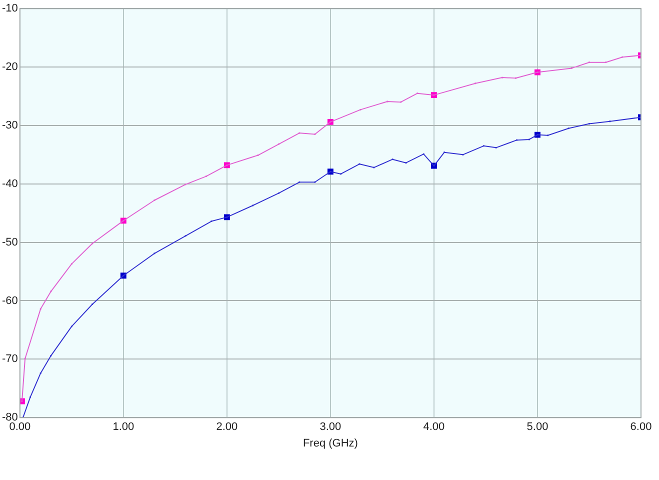 The width and height of the screenshot is (659, 480). Describe the element at coordinates (10, 8) in the screenshot. I see `y-tick-label: -10` at that location.